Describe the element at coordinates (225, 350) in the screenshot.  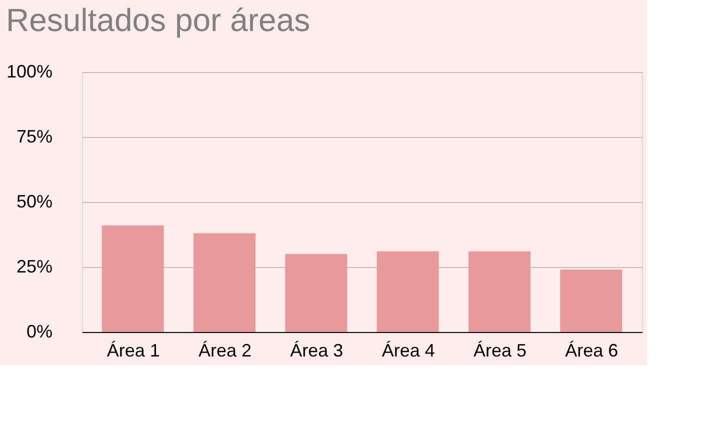
I see `x-tick-label: Área 2` at that location.